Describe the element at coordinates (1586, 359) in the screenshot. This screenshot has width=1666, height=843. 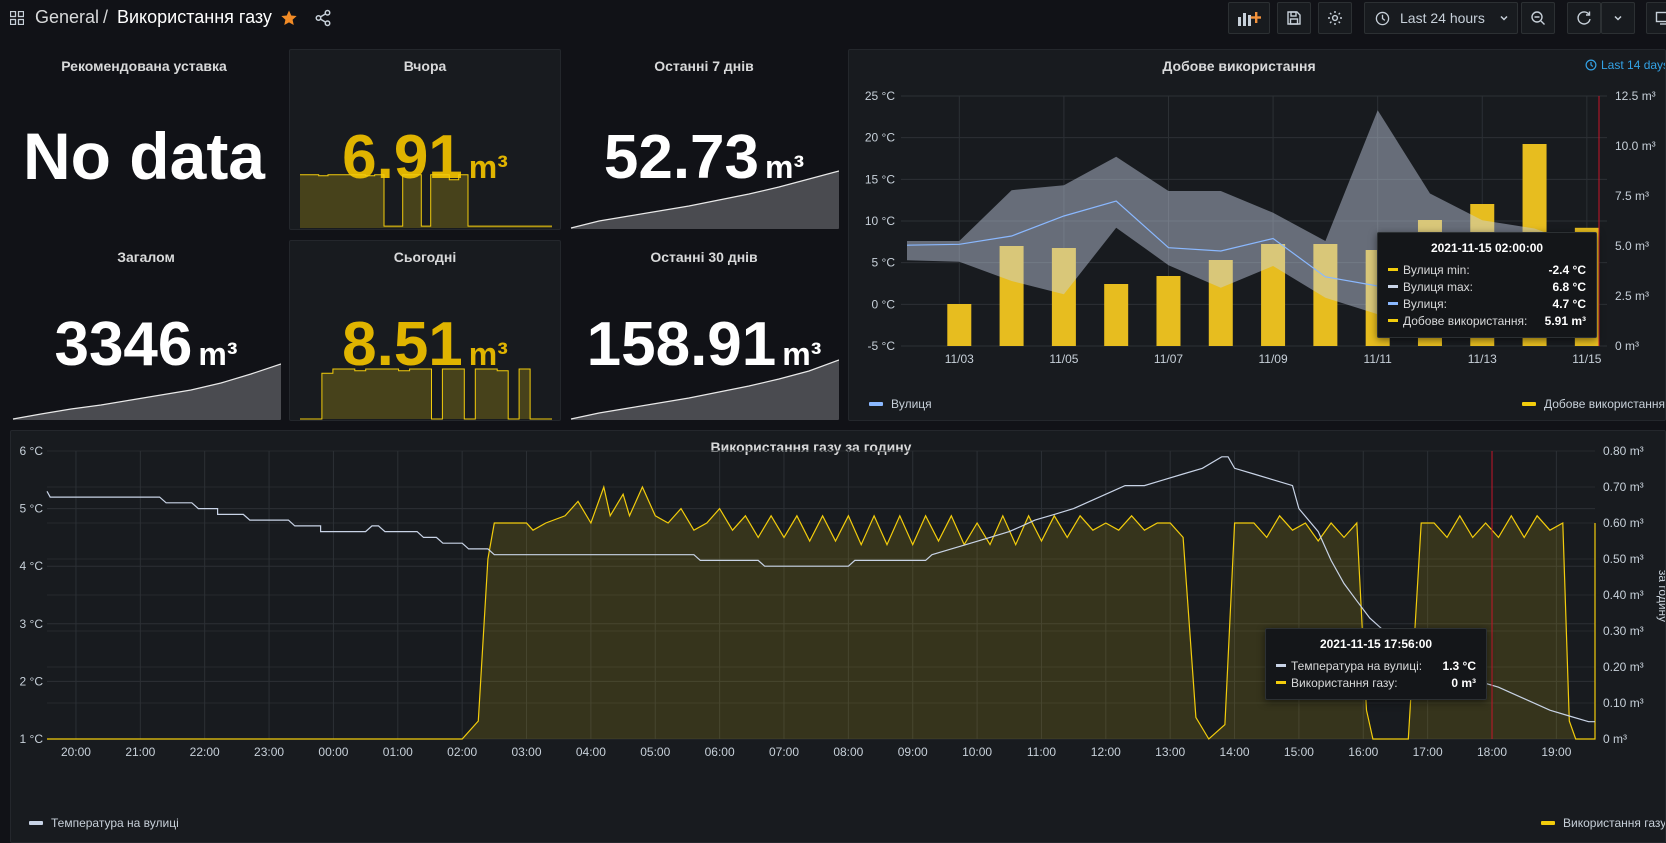
I see `x-tick-label: 11/15` at that location.